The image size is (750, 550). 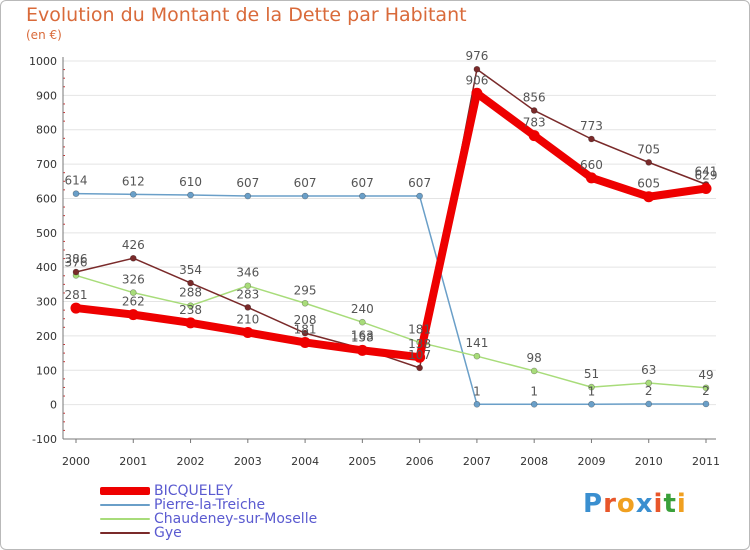 I want to click on y-tick-label: 600, so click(x=46, y=198).